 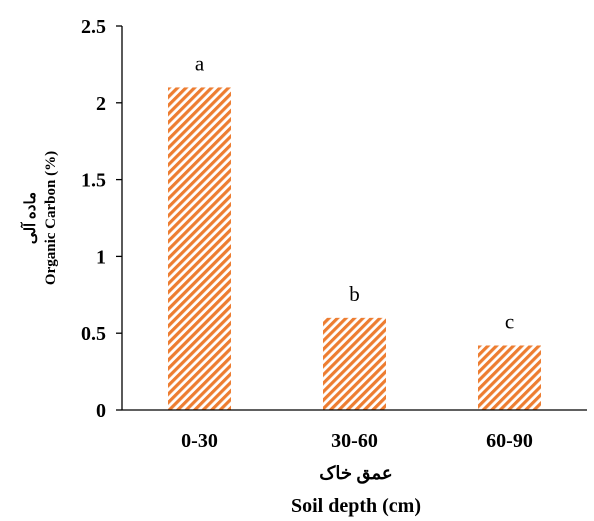 I want to click on significance-letter: a, so click(x=200, y=63).